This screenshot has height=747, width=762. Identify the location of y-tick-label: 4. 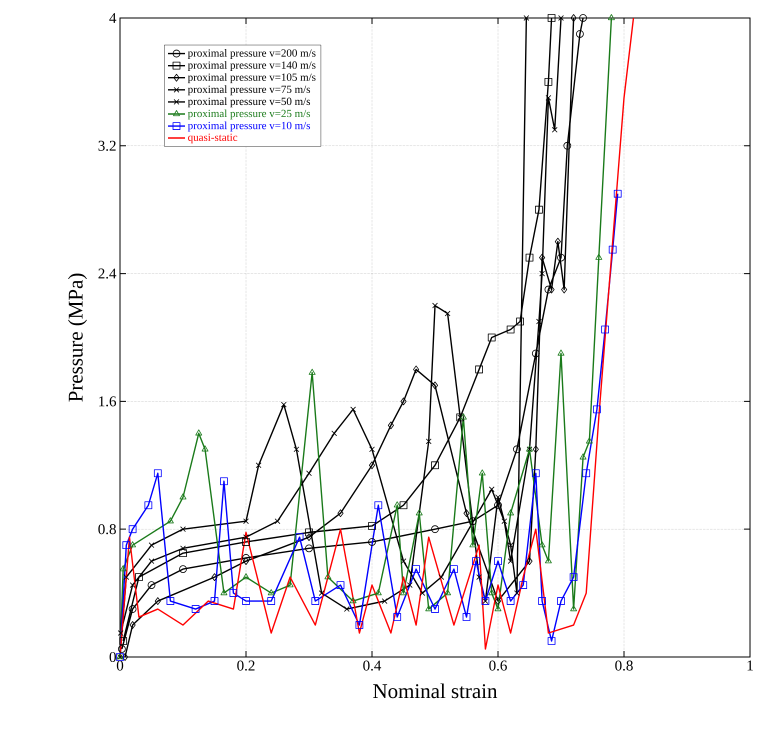
(112, 18).